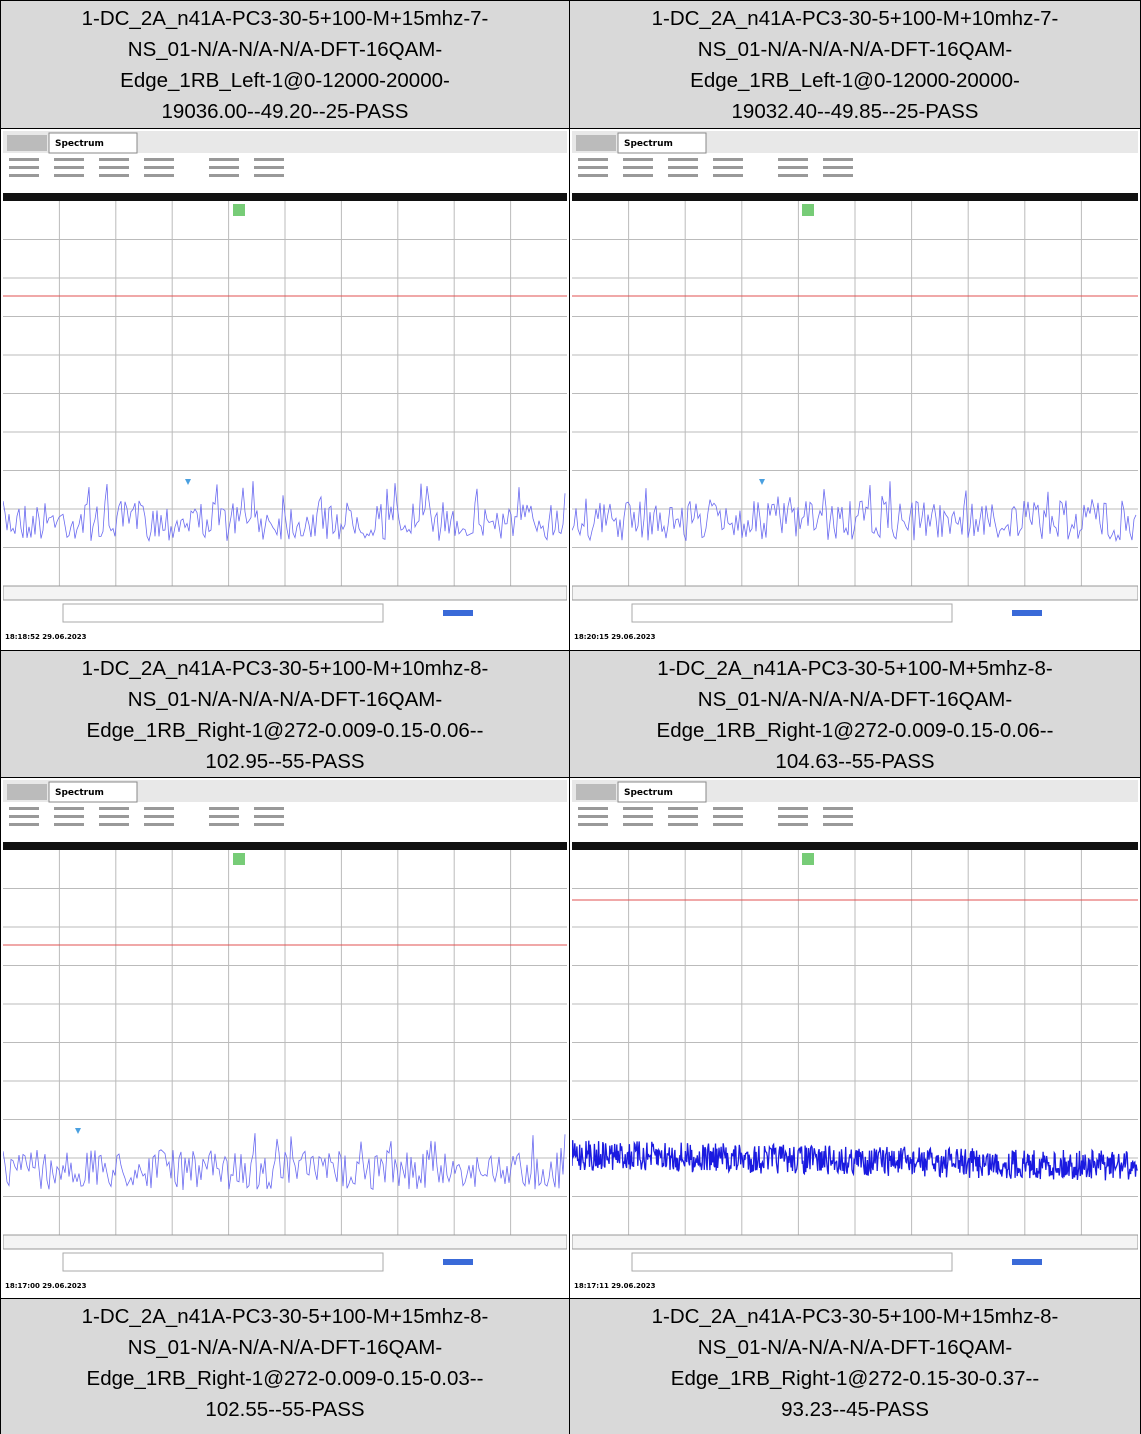 The width and height of the screenshot is (1141, 1434). Describe the element at coordinates (855, 761) in the screenshot. I see `title-line: 104.63--55-PASS` at that location.